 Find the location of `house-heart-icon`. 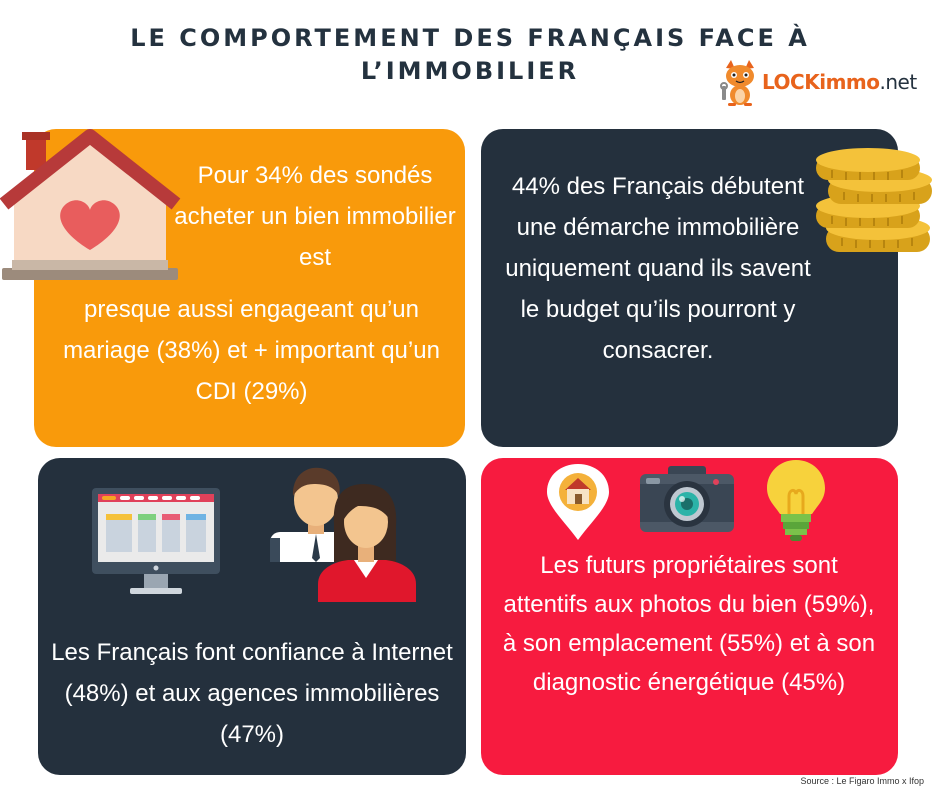

house-heart-icon is located at coordinates (90, 204).